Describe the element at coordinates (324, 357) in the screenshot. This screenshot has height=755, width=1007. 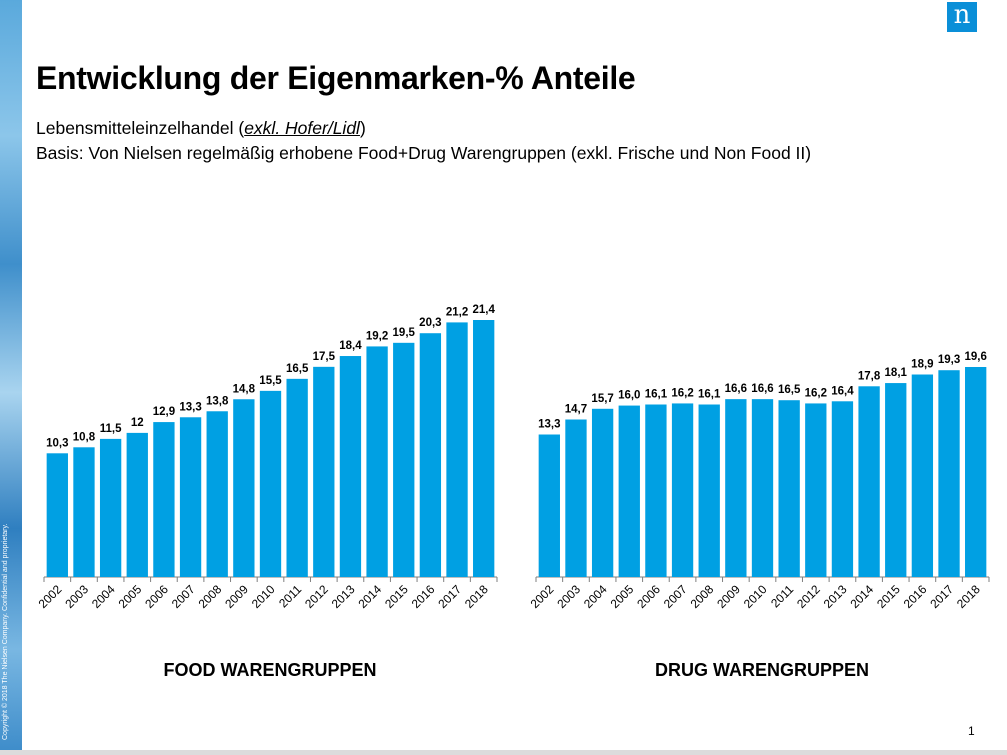
I see `food-value-label: 17,5` at that location.